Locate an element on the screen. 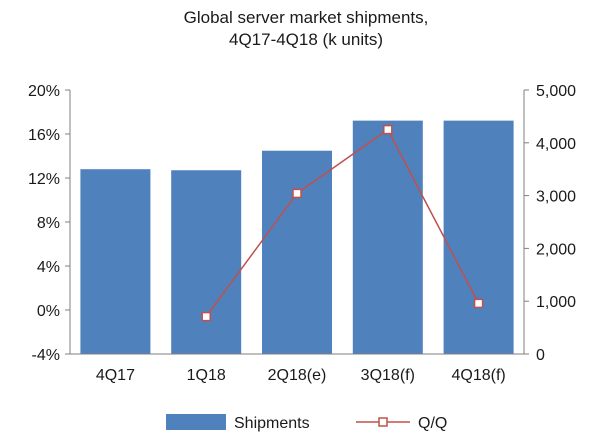  left-tick-label: 20% is located at coordinates (44, 91).